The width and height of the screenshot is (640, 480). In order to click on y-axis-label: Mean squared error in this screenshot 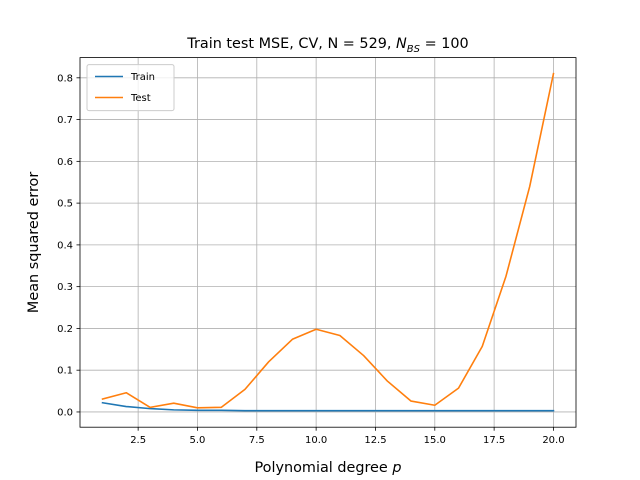, I will do `click(34, 242)`.